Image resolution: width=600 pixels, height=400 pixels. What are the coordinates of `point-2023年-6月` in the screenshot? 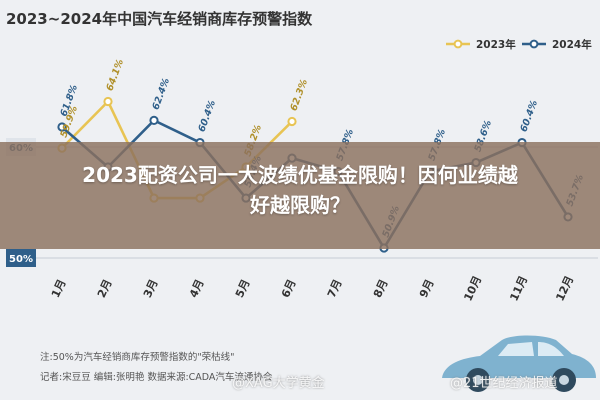 It's located at (292, 121).